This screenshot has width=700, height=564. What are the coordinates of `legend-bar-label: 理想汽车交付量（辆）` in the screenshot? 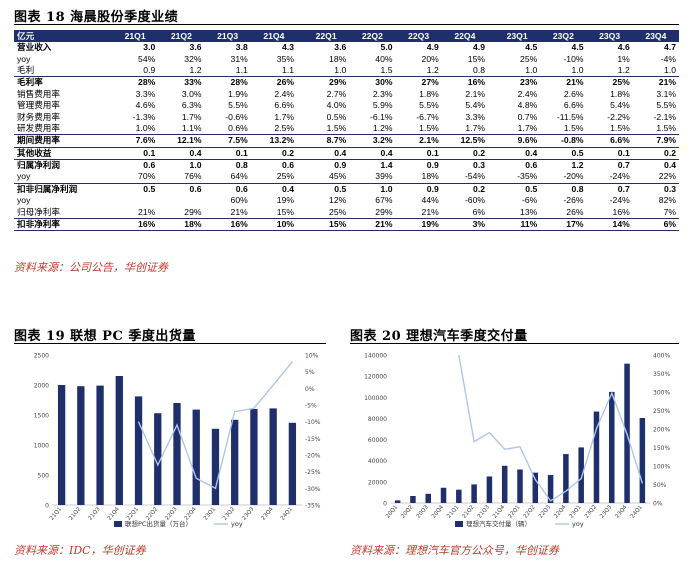 It's located at (498, 523).